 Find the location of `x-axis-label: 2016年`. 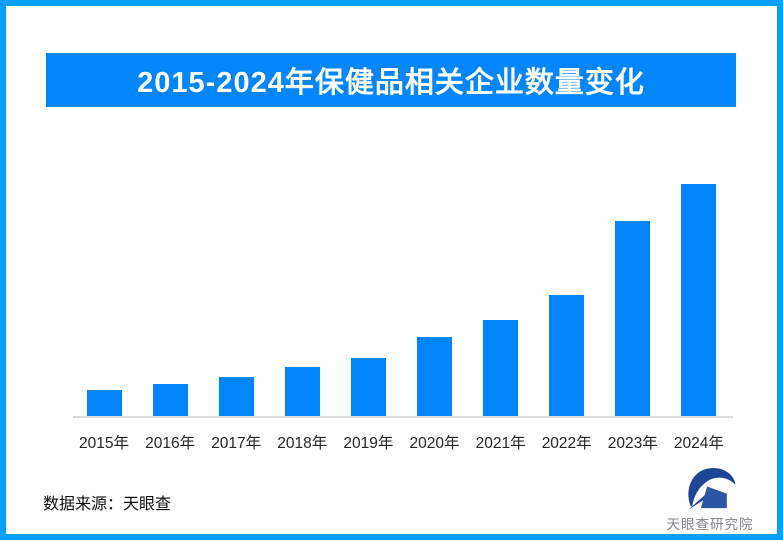

x-axis-label: 2016年 is located at coordinates (170, 443).